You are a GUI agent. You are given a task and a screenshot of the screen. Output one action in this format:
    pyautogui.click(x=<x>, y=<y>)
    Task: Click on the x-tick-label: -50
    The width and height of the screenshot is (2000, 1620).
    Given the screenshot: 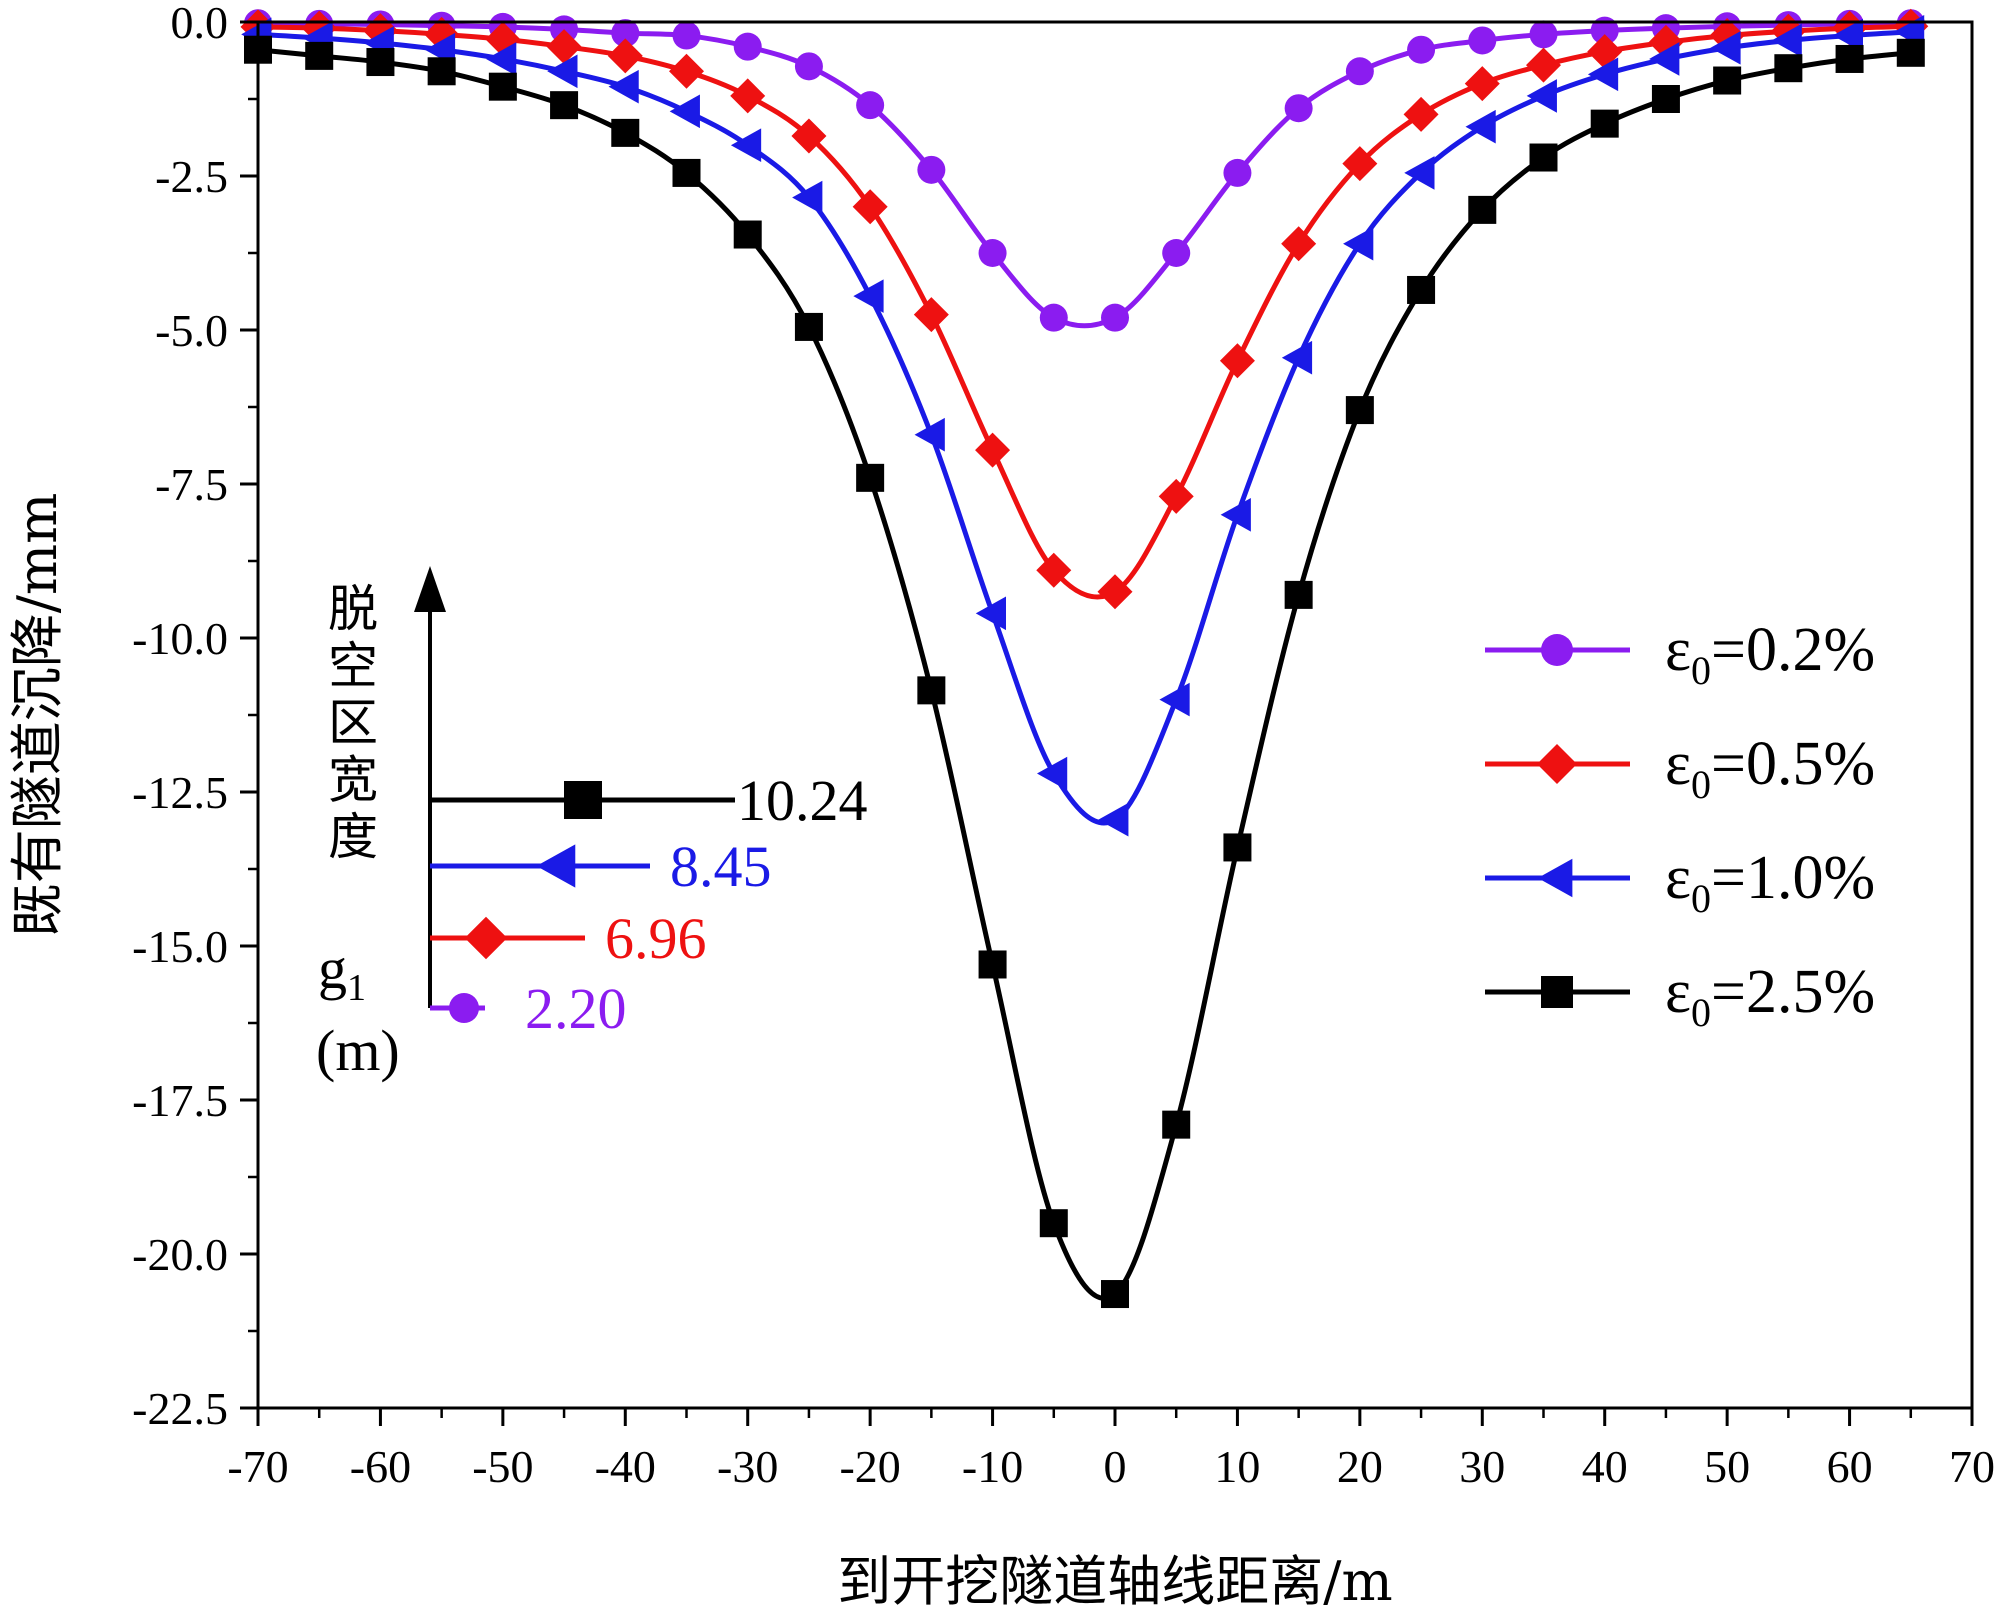 What is the action you would take?
    pyautogui.click(x=502, y=1466)
    